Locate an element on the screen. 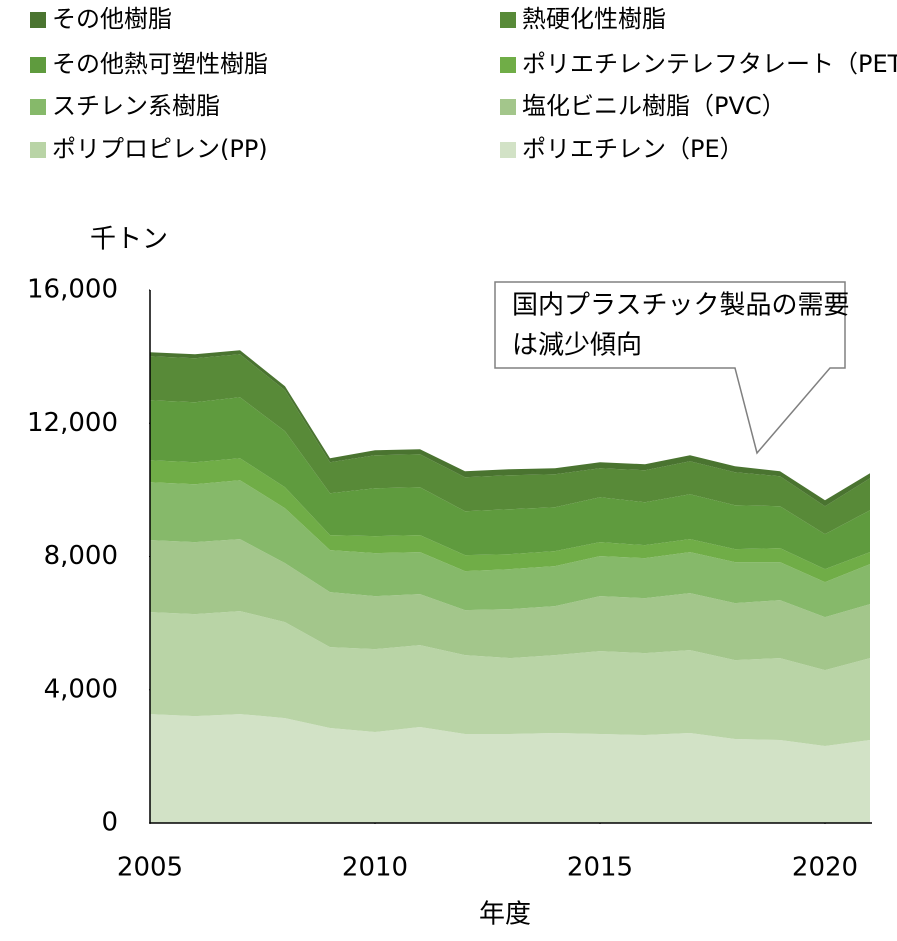 This screenshot has height=941, width=897. x-tick-label: 2010 is located at coordinates (375, 868).